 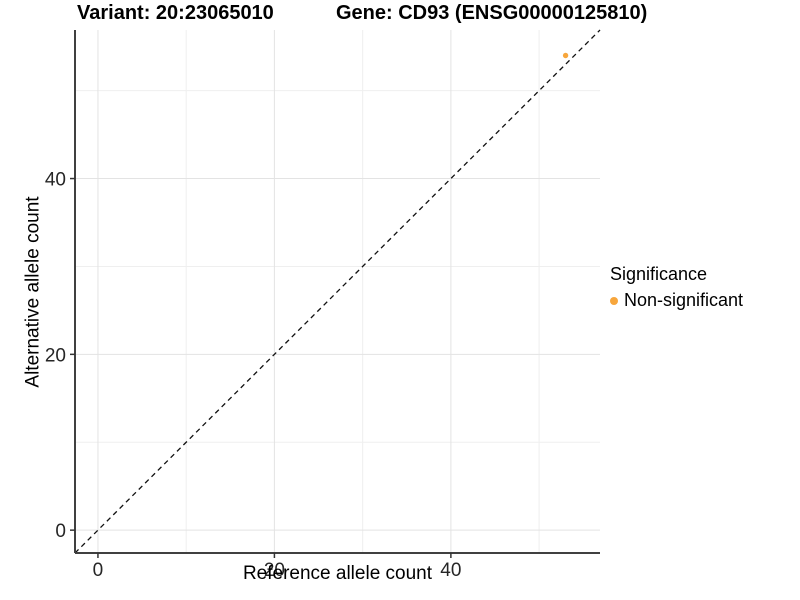 What do you see at coordinates (492, 13) in the screenshot?
I see `gene-title: Gene: CD93 (ENSG00000125810)` at bounding box center [492, 13].